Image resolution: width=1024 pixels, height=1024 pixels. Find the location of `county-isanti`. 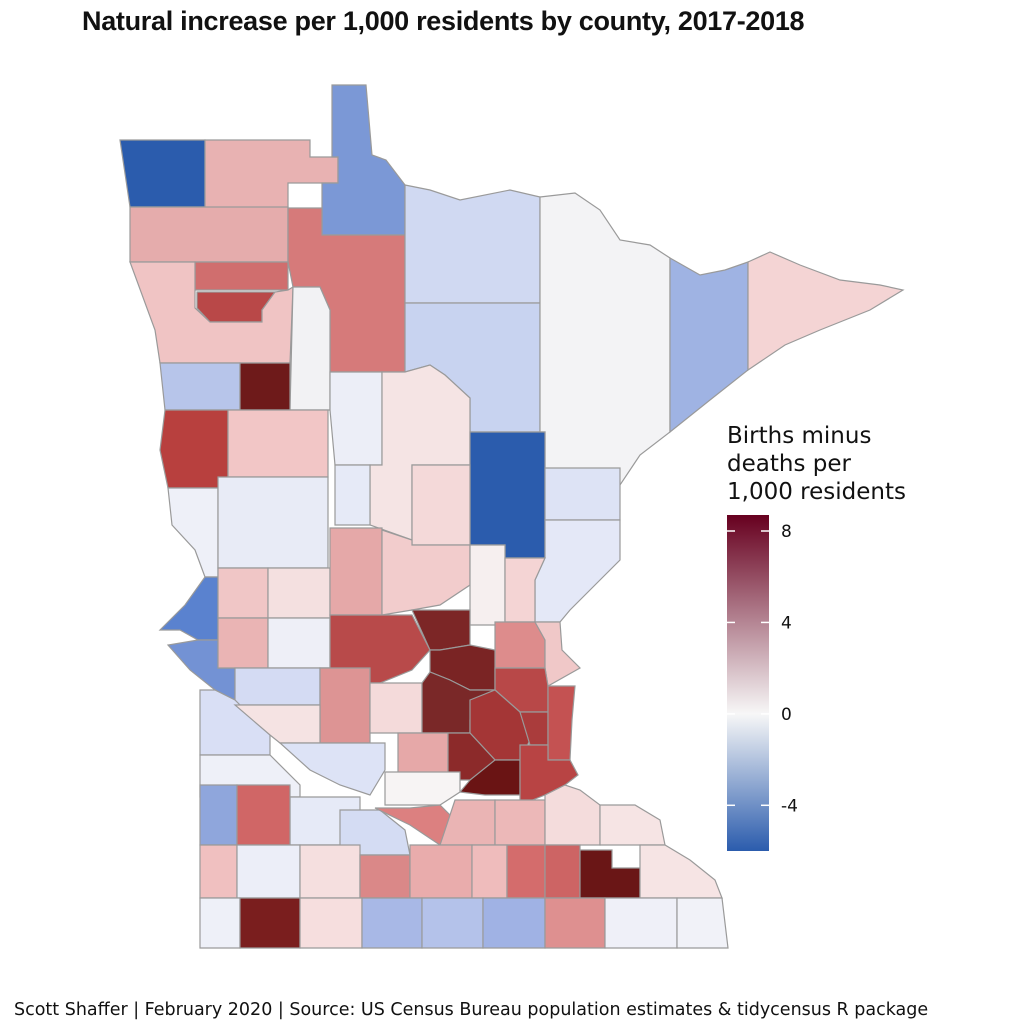

county-isanti is located at coordinates (520, 645).